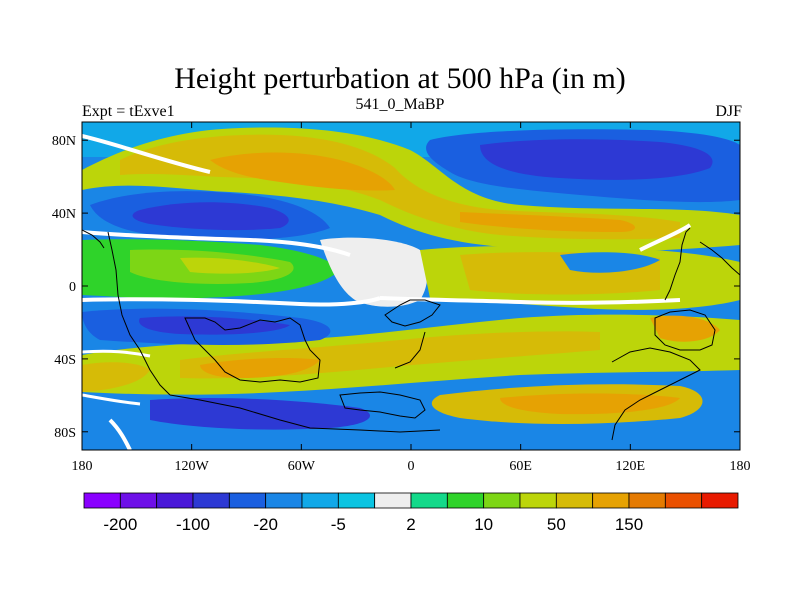  What do you see at coordinates (128, 111) in the screenshot?
I see `experiment-label: Expt = tExve1` at bounding box center [128, 111].